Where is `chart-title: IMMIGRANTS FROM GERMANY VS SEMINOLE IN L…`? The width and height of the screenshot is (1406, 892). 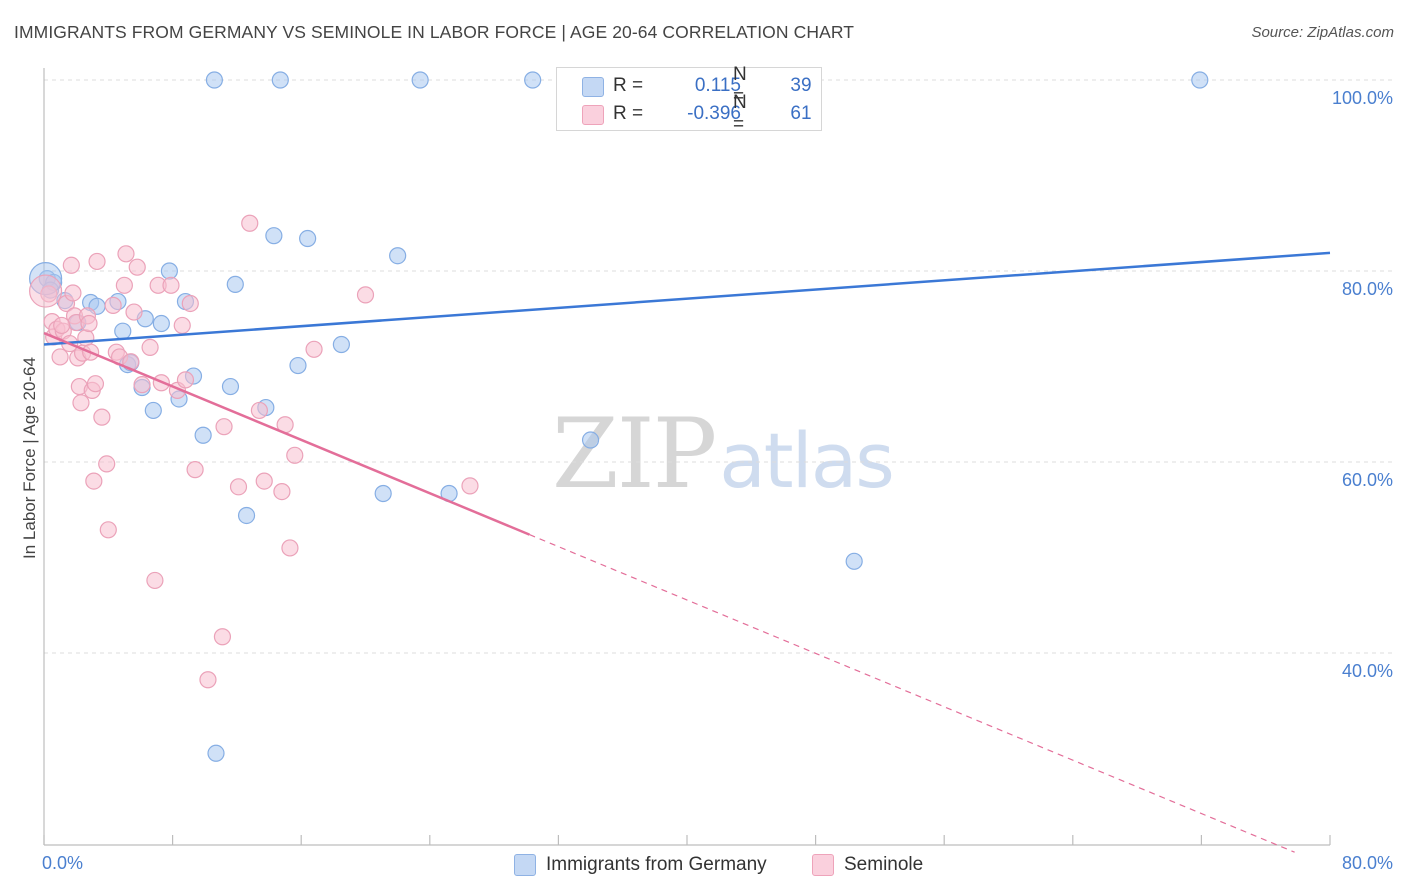 chart-title: IMMIGRANTS FROM GERMANY VS SEMINOLE IN L… is located at coordinates (434, 32).